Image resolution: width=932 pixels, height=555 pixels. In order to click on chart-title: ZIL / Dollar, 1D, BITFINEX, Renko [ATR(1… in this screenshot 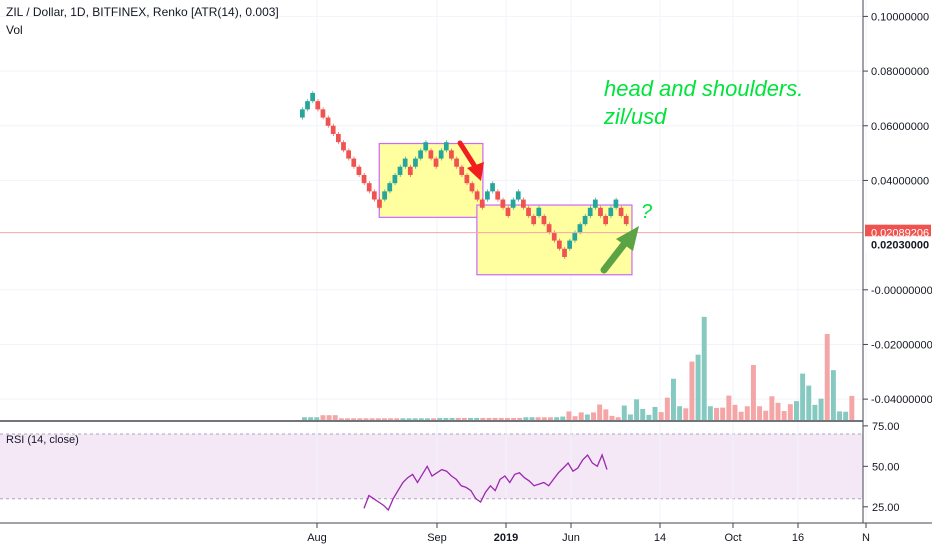, I will do `click(142, 12)`.